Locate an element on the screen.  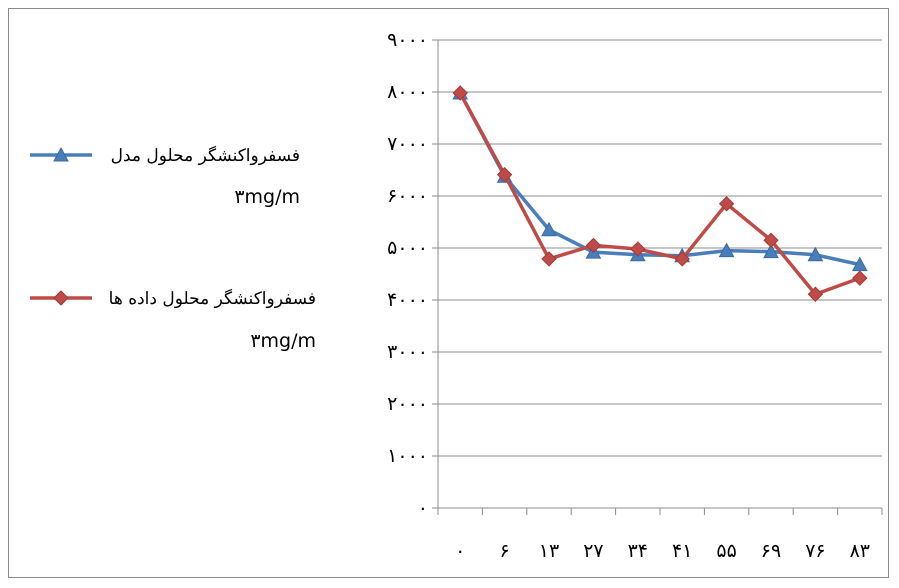
y-tick-label: ۵٠٠٠ is located at coordinates (407, 248).